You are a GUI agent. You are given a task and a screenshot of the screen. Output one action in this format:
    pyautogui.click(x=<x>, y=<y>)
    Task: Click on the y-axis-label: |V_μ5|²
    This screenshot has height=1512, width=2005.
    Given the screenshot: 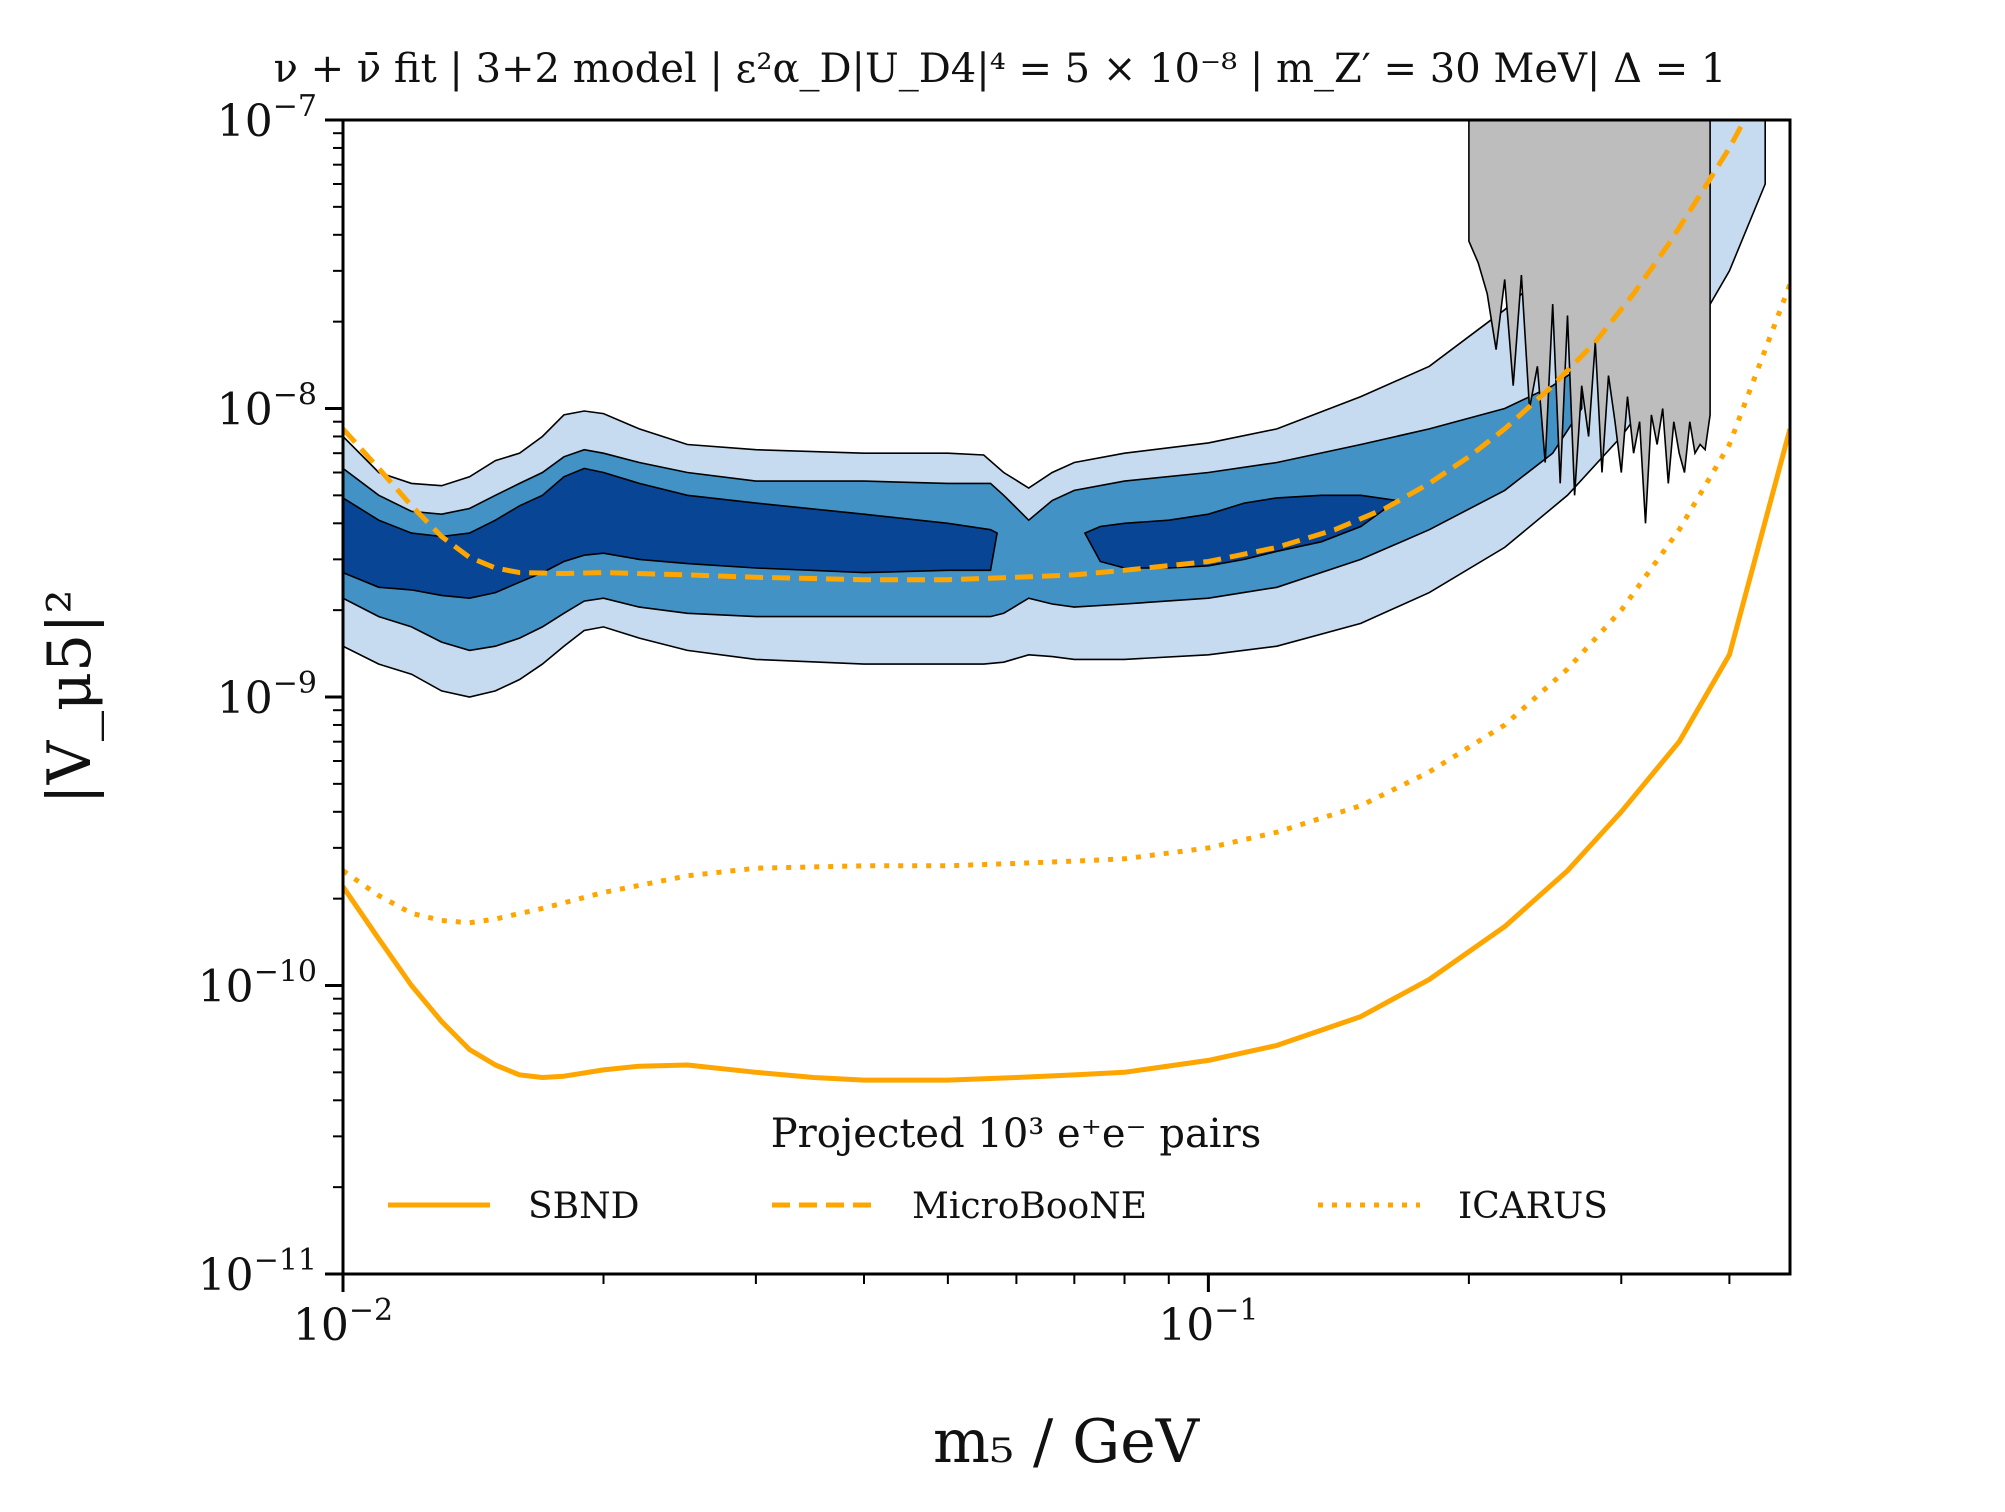 What is the action you would take?
    pyautogui.click(x=70, y=697)
    